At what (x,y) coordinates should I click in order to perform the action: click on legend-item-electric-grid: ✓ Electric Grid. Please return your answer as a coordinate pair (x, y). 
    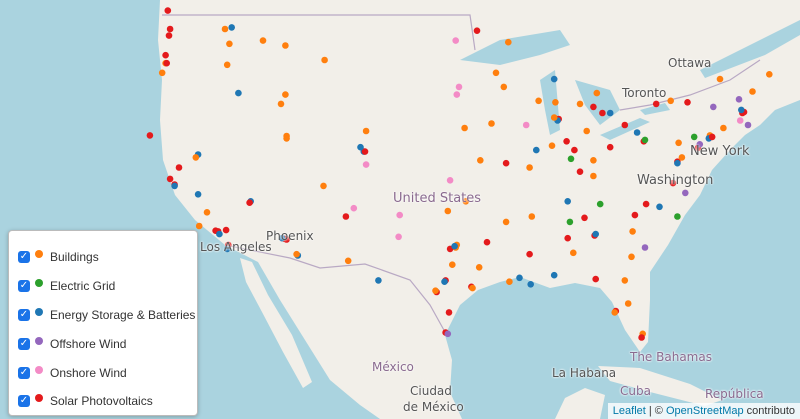
    Looking at the image, I should click on (66, 286).